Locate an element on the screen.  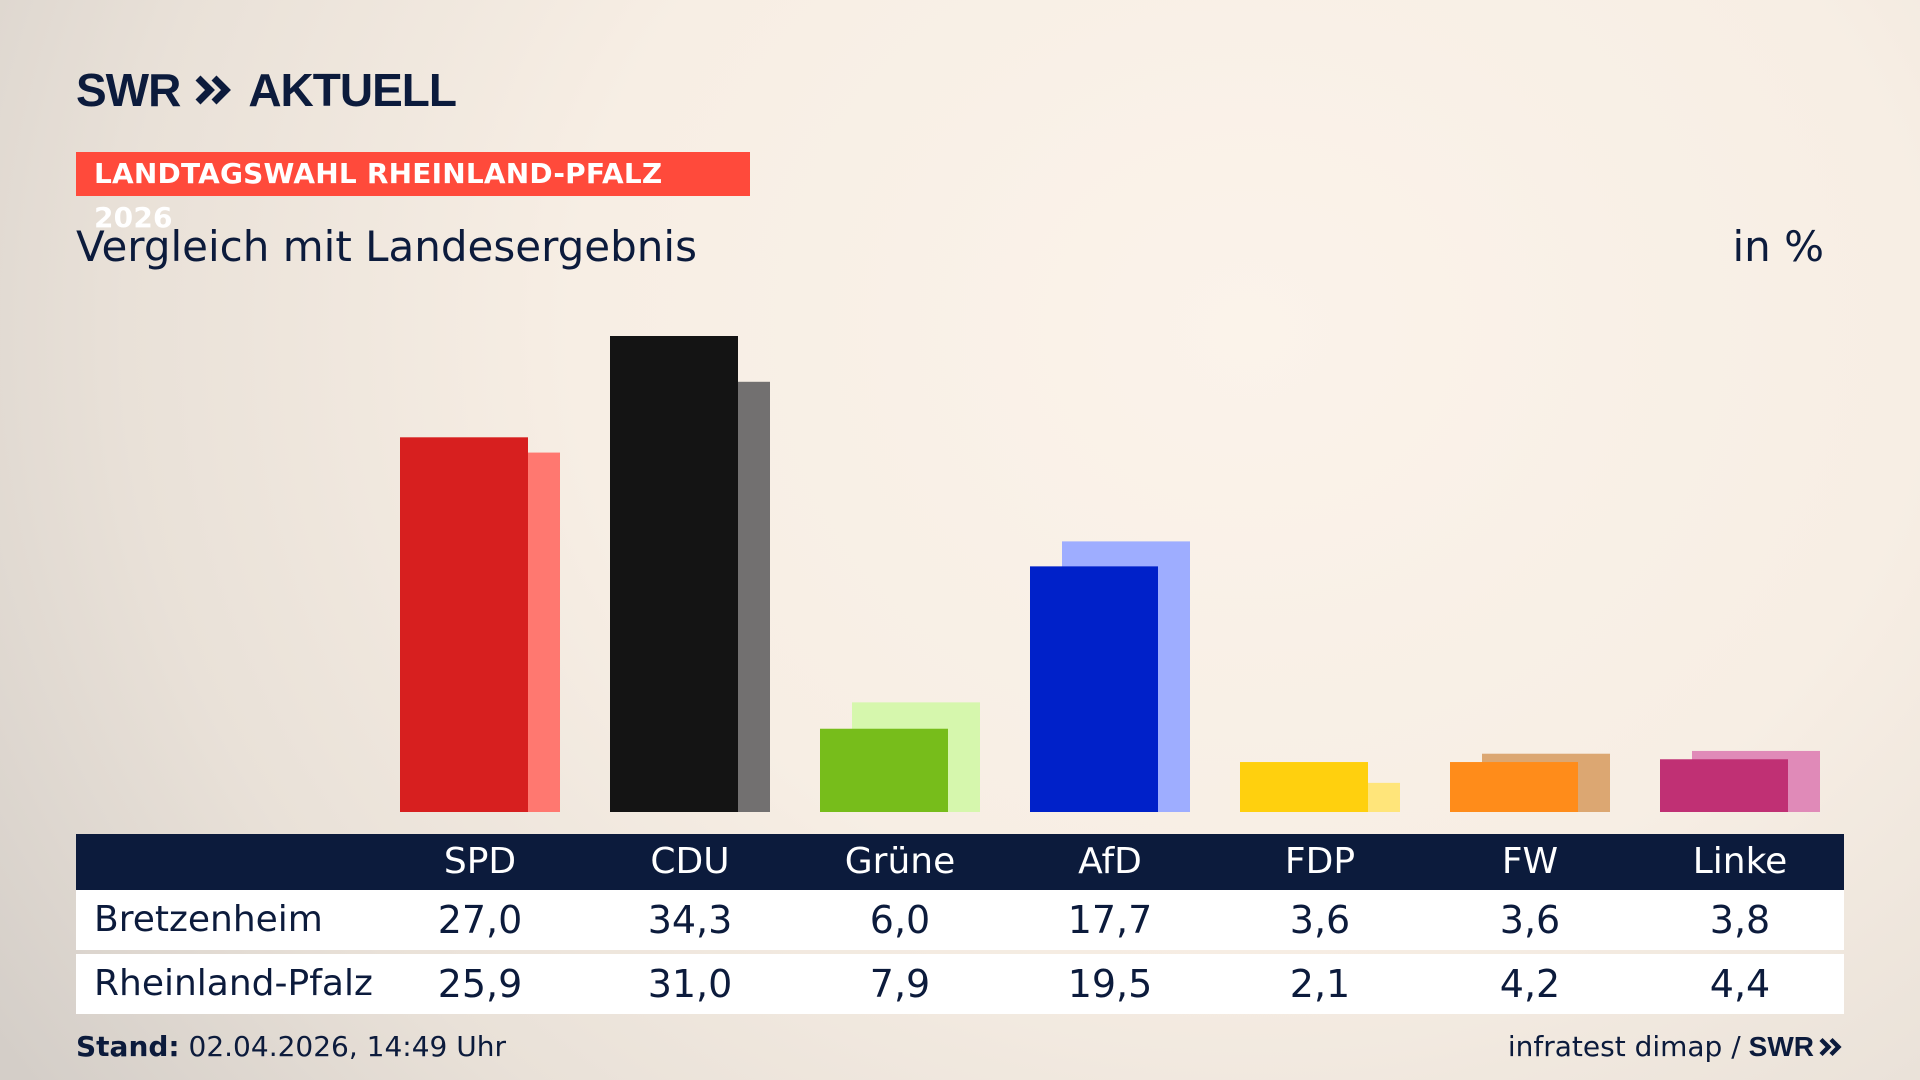
value-cell-grüne: 6,0 is located at coordinates (900, 920).